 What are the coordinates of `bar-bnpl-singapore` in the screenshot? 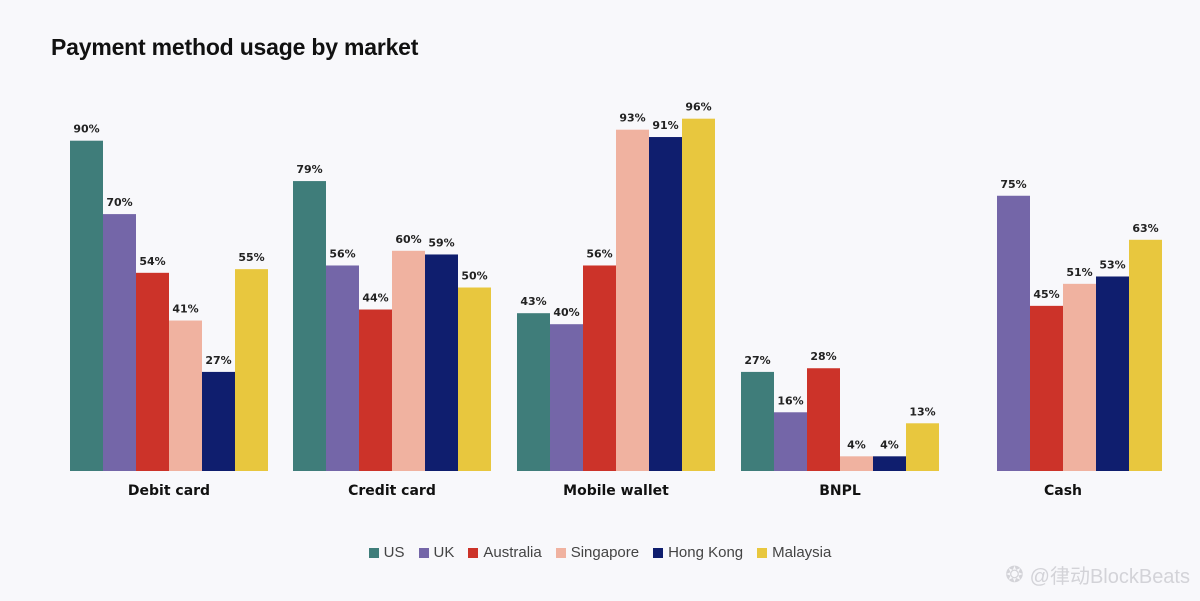 It's located at (856, 463).